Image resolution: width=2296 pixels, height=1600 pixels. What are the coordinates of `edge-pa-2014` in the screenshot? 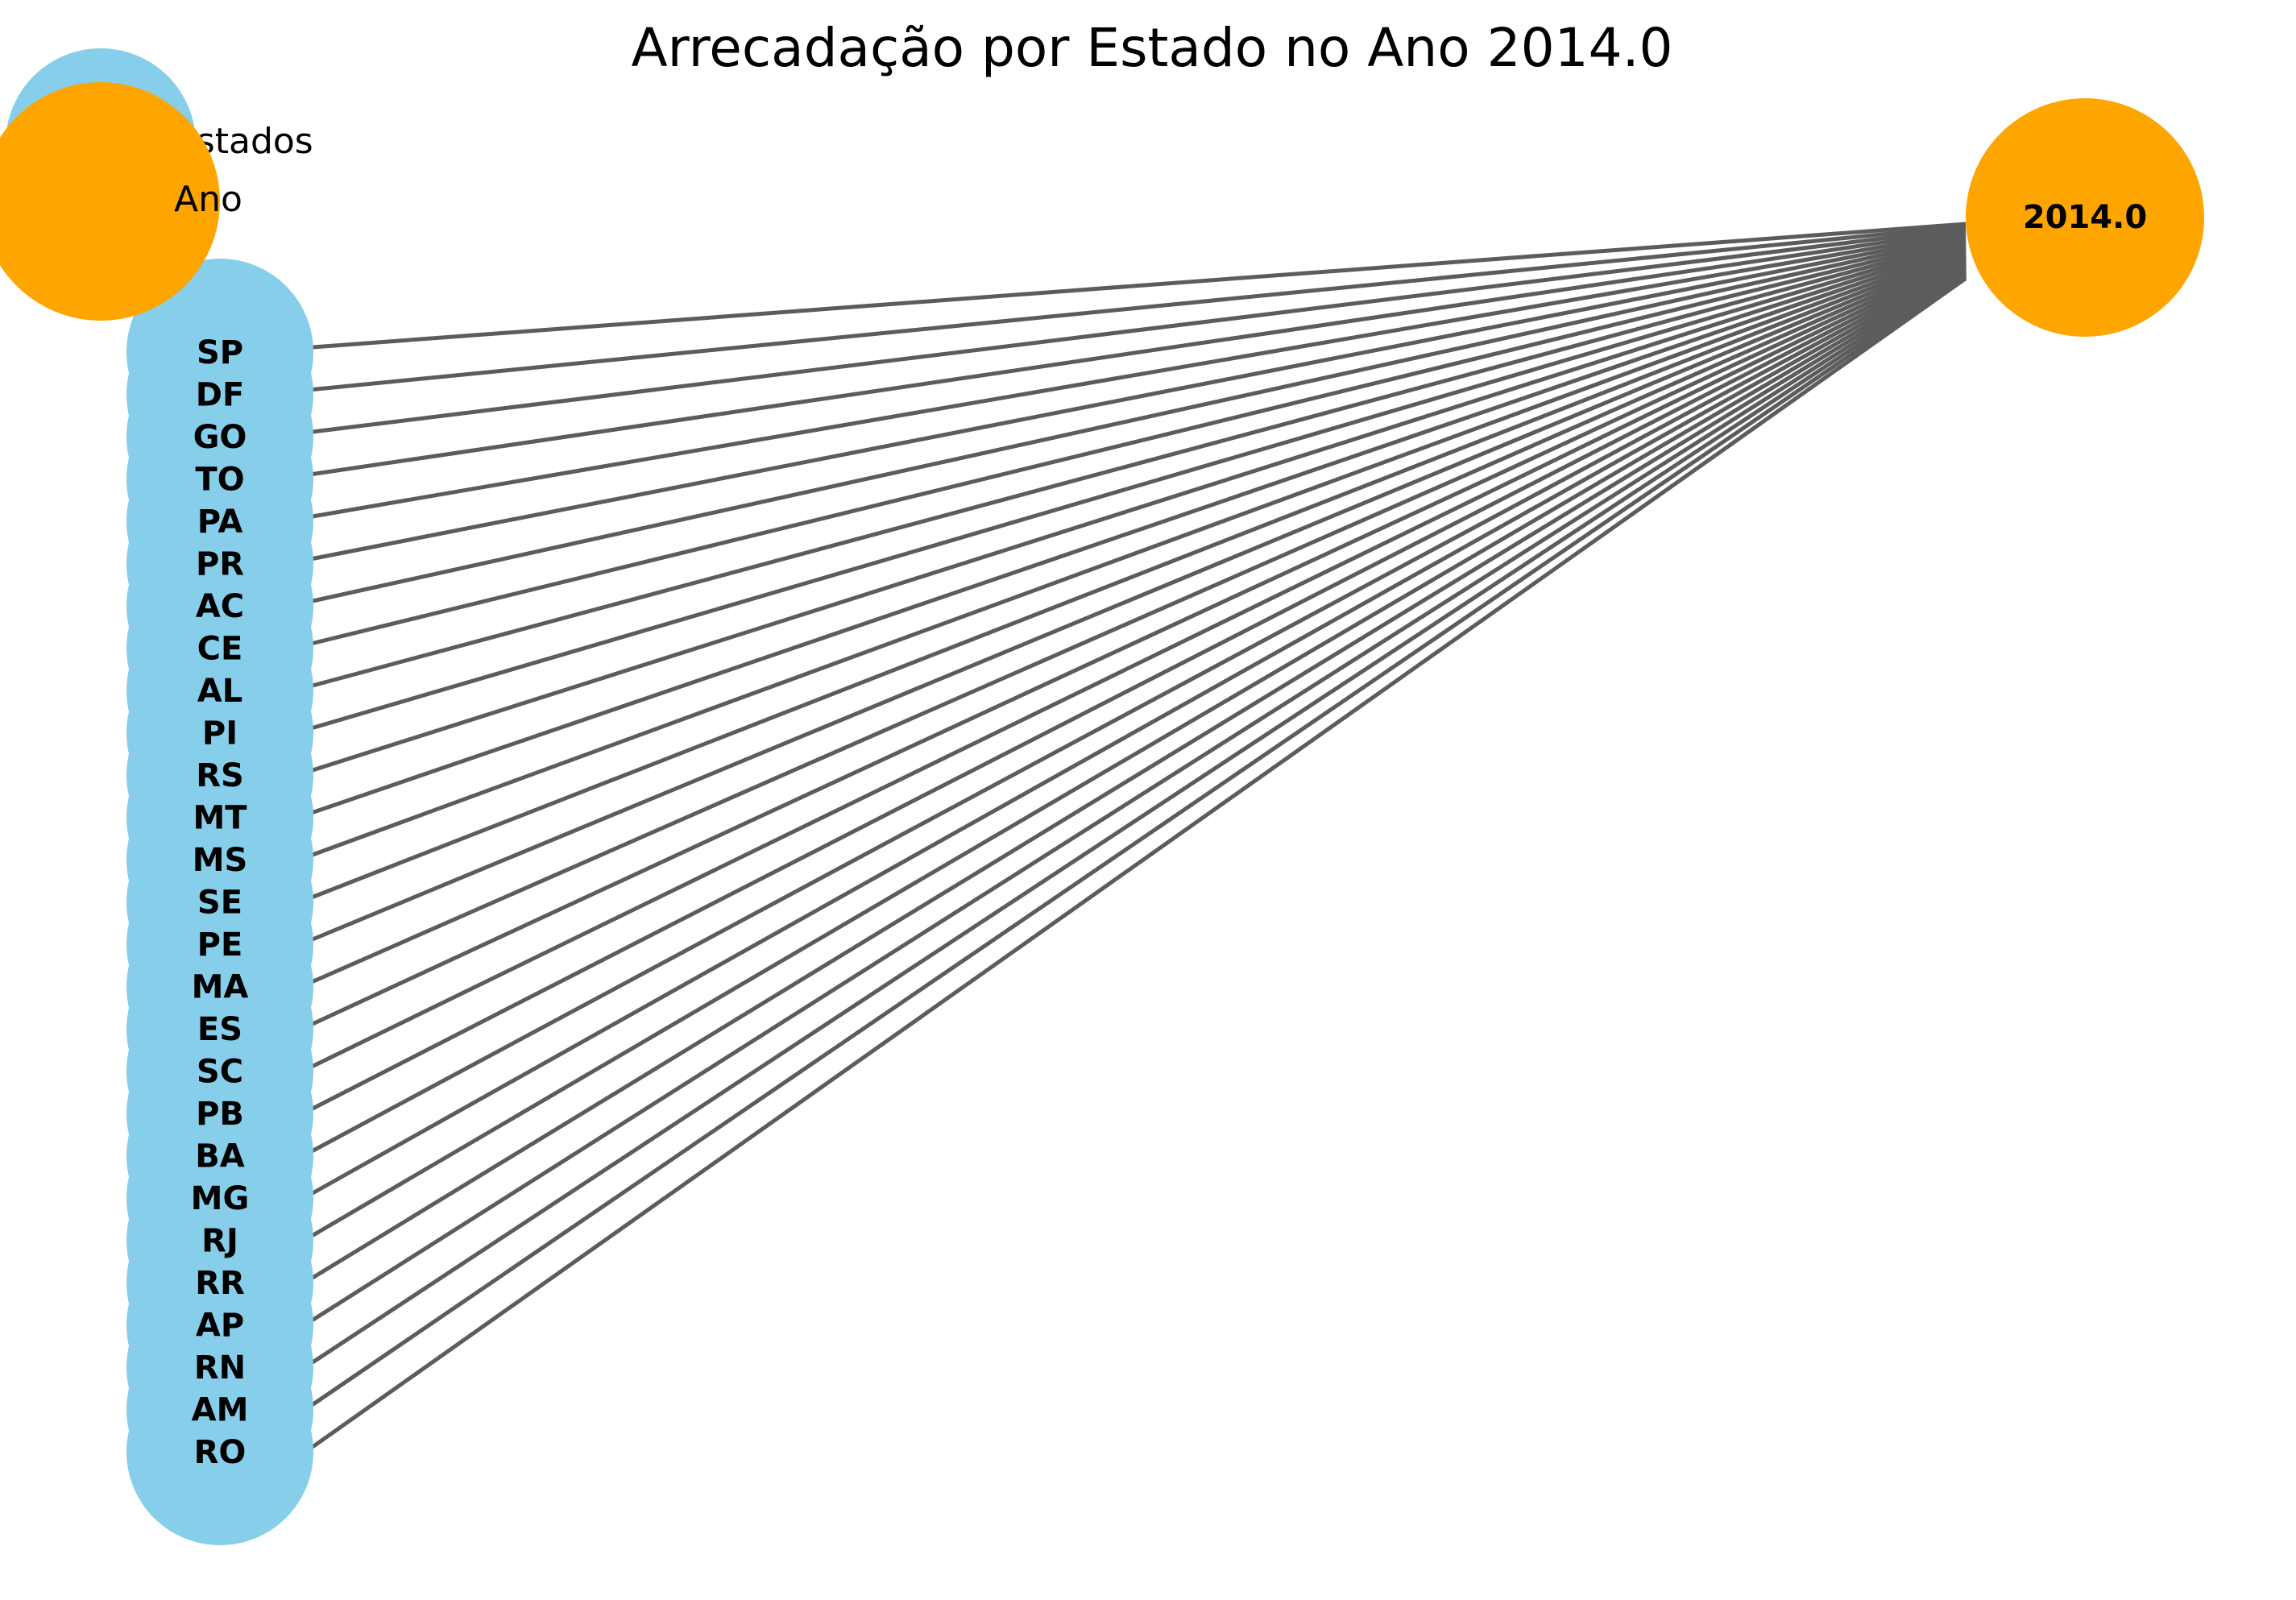 It's located at (1139, 374).